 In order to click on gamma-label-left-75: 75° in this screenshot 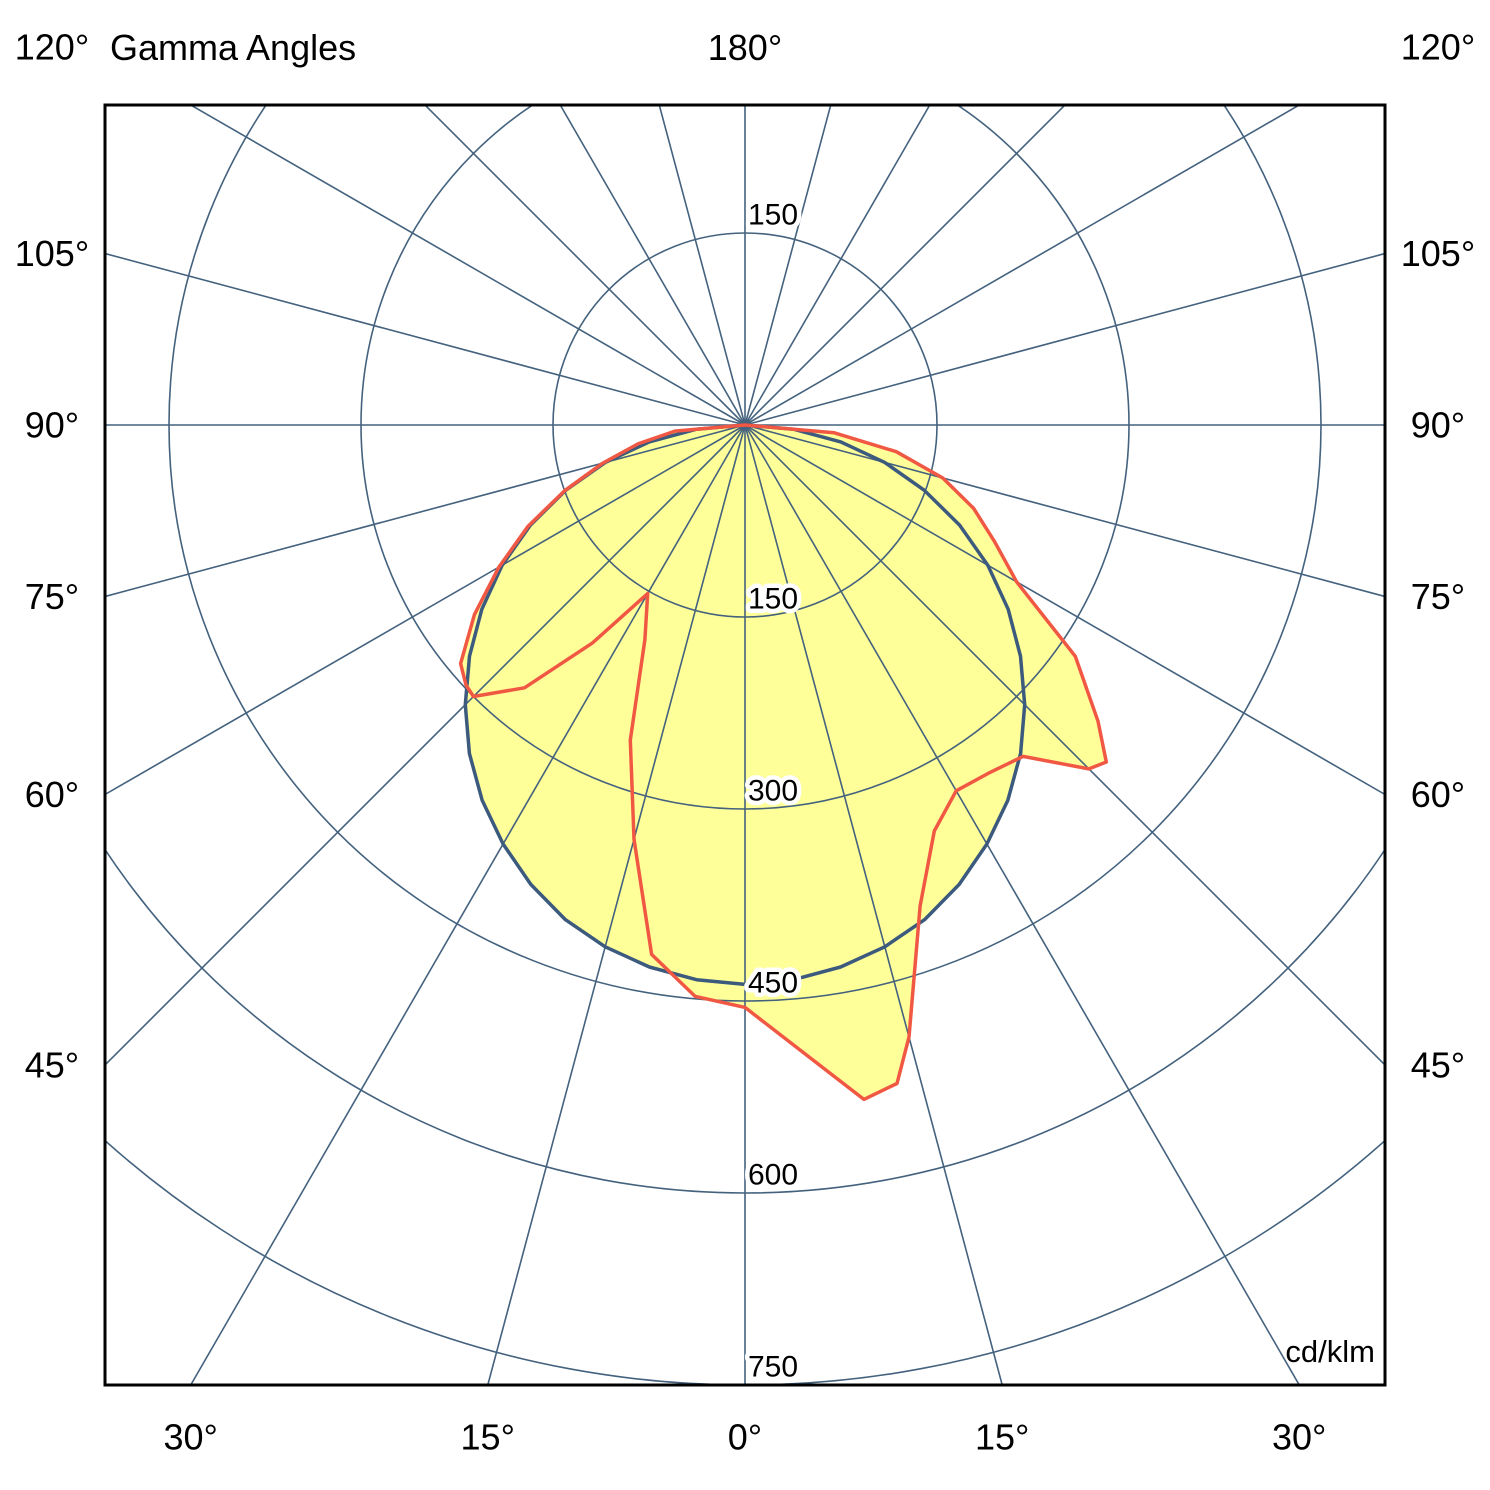, I will do `click(52, 596)`.